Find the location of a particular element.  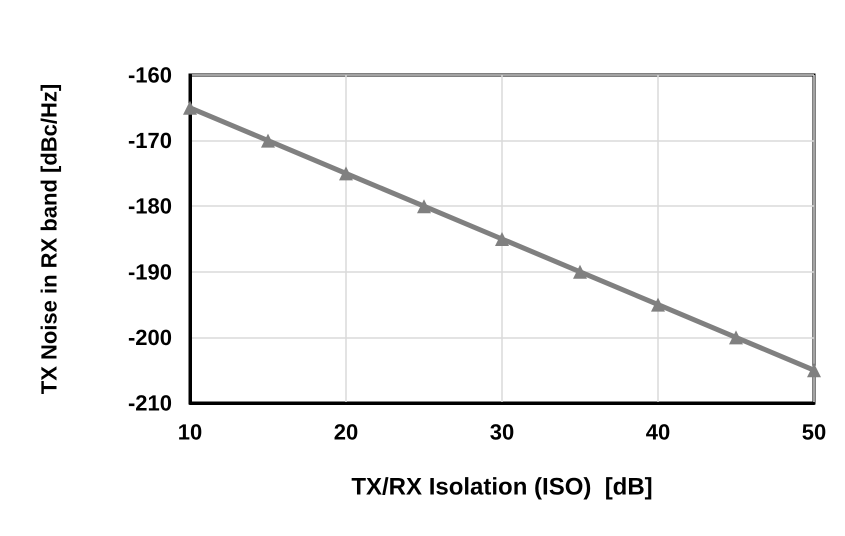

x-tick-label: 20 is located at coordinates (346, 432).